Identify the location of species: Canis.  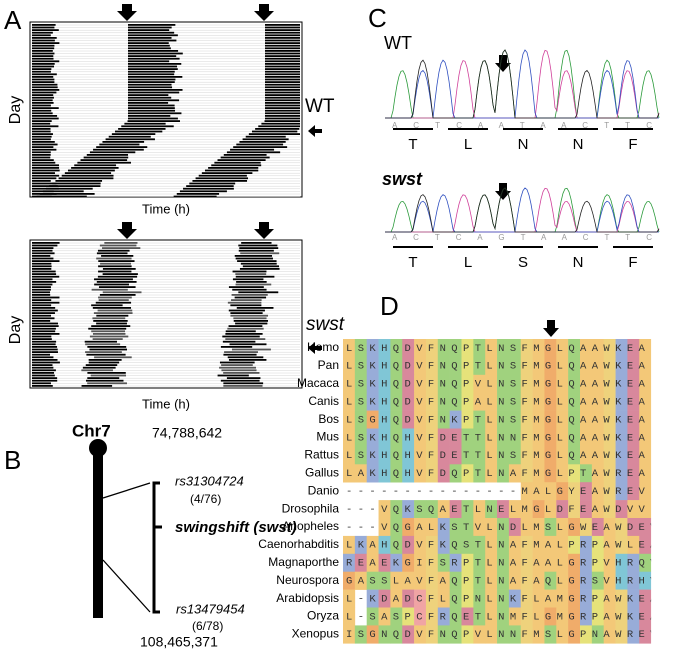
(323, 401).